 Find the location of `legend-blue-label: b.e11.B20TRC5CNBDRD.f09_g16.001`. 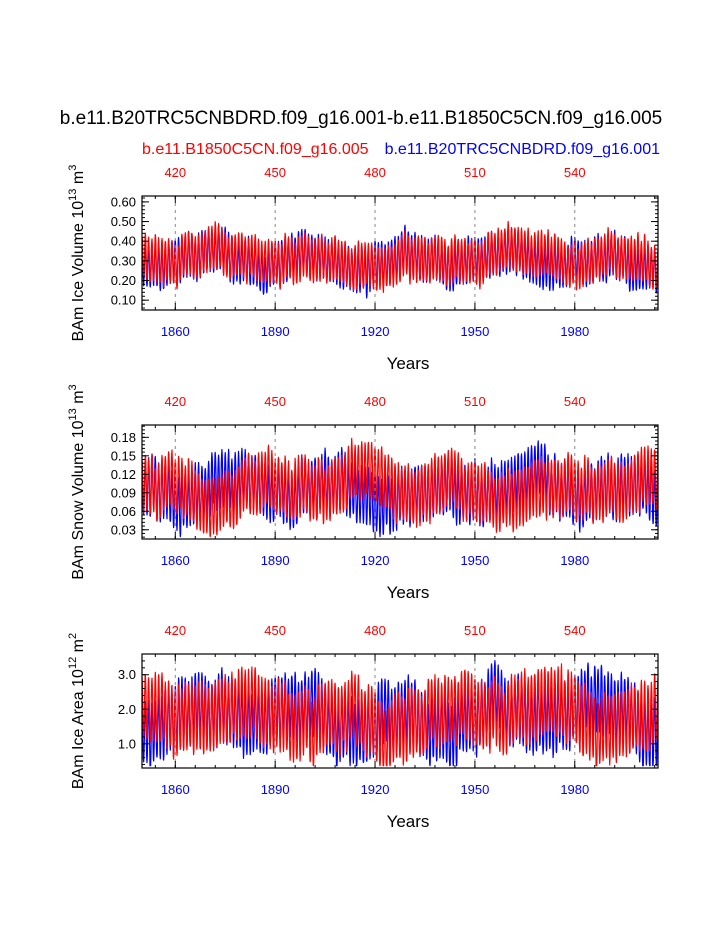

legend-blue-label: b.e11.B20TRC5CNBDRD.f09_g16.001 is located at coordinates (523, 149).